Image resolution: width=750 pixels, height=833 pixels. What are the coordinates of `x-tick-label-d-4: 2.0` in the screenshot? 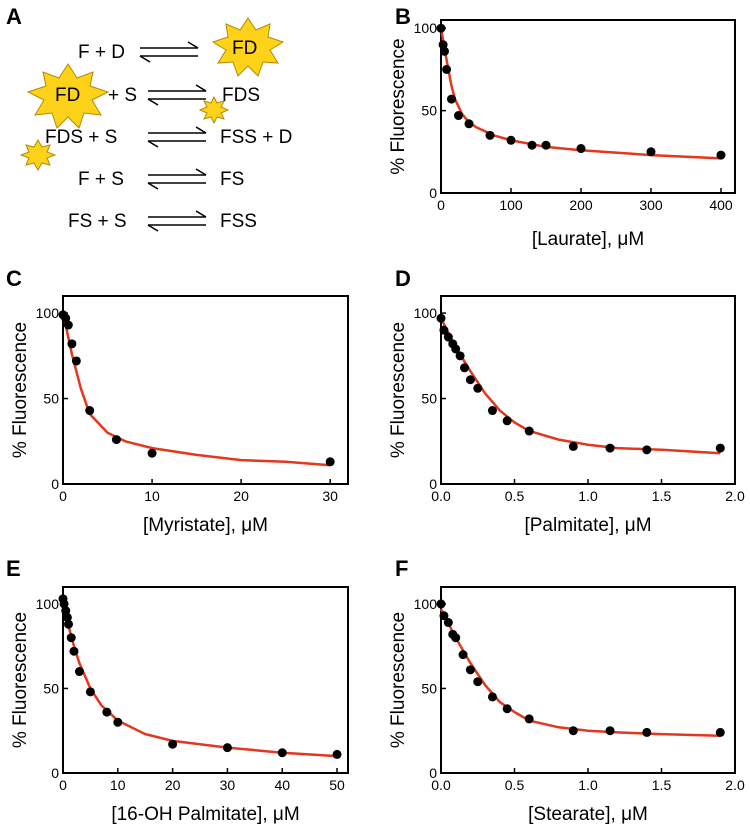 It's located at (735, 496).